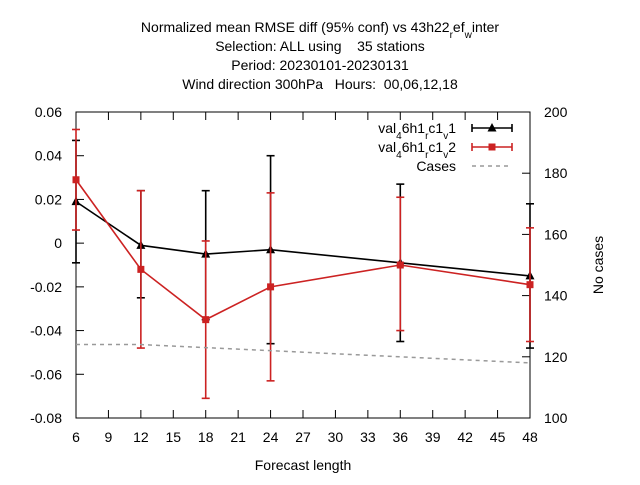 The width and height of the screenshot is (640, 485). What do you see at coordinates (271, 437) in the screenshot?
I see `x-tick-label: 24` at bounding box center [271, 437].